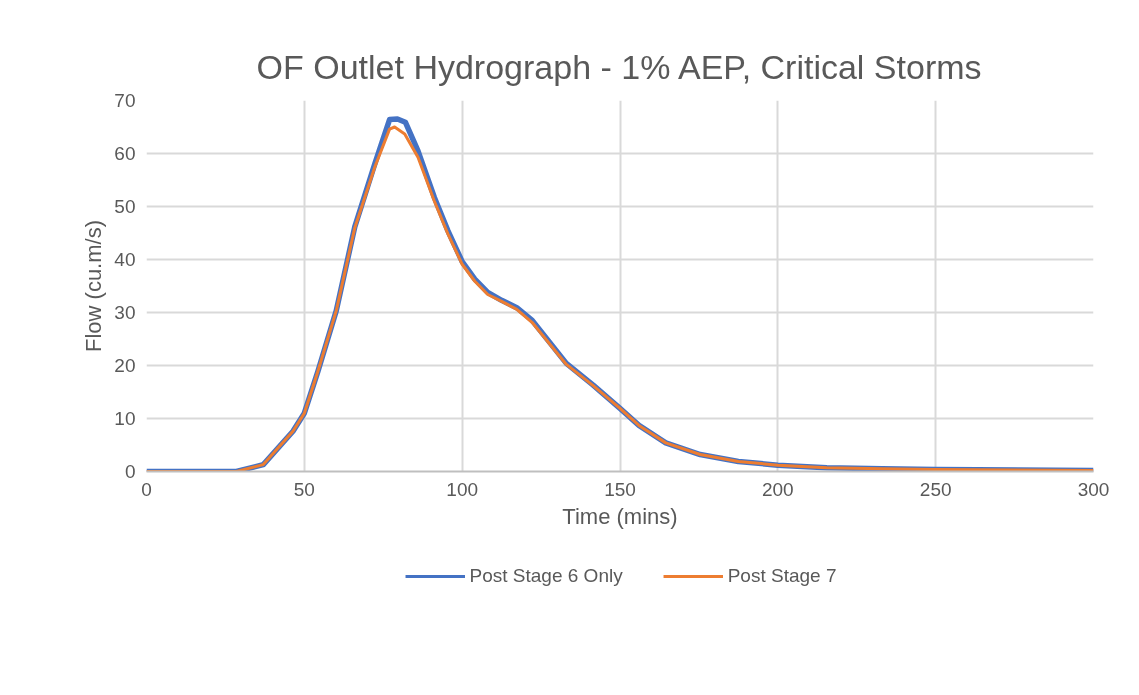  Describe the element at coordinates (125, 259) in the screenshot. I see `y-tick-label: 40` at that location.